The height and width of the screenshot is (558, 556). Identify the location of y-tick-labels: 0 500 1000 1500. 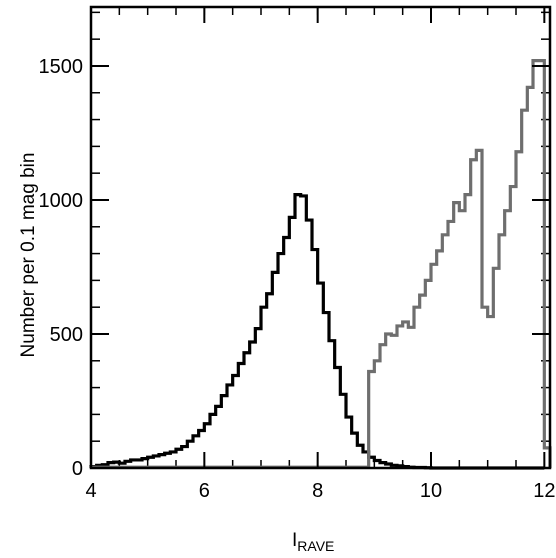
(61, 268).